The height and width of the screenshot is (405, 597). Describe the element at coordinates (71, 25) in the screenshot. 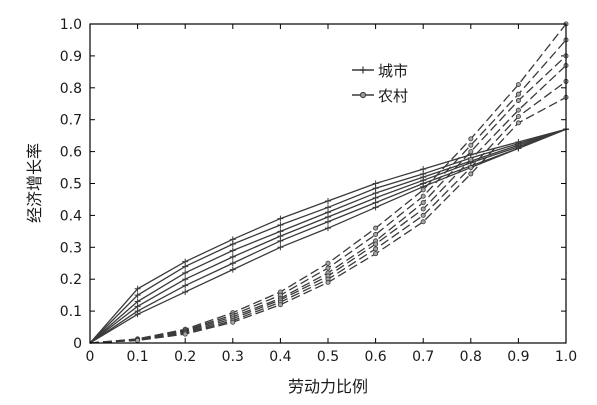

I see `y-tick-label: 1.0` at that location.